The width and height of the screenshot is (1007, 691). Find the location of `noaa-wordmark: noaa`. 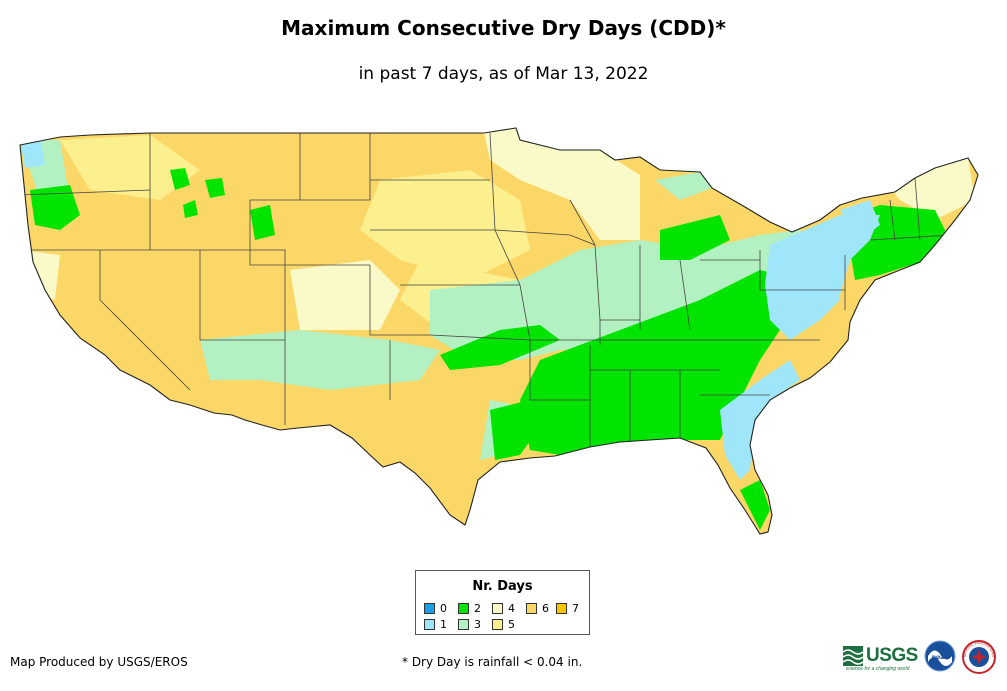

noaa-wordmark: noaa is located at coordinates (940, 657).